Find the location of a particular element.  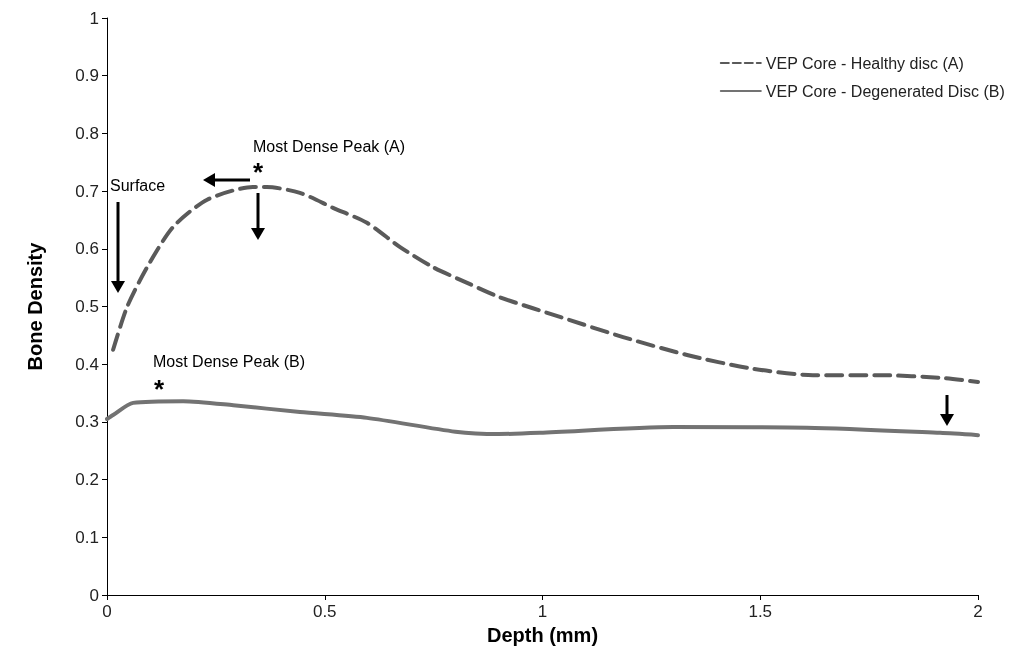

y-axis-title: Bone Density is located at coordinates (35, 306).